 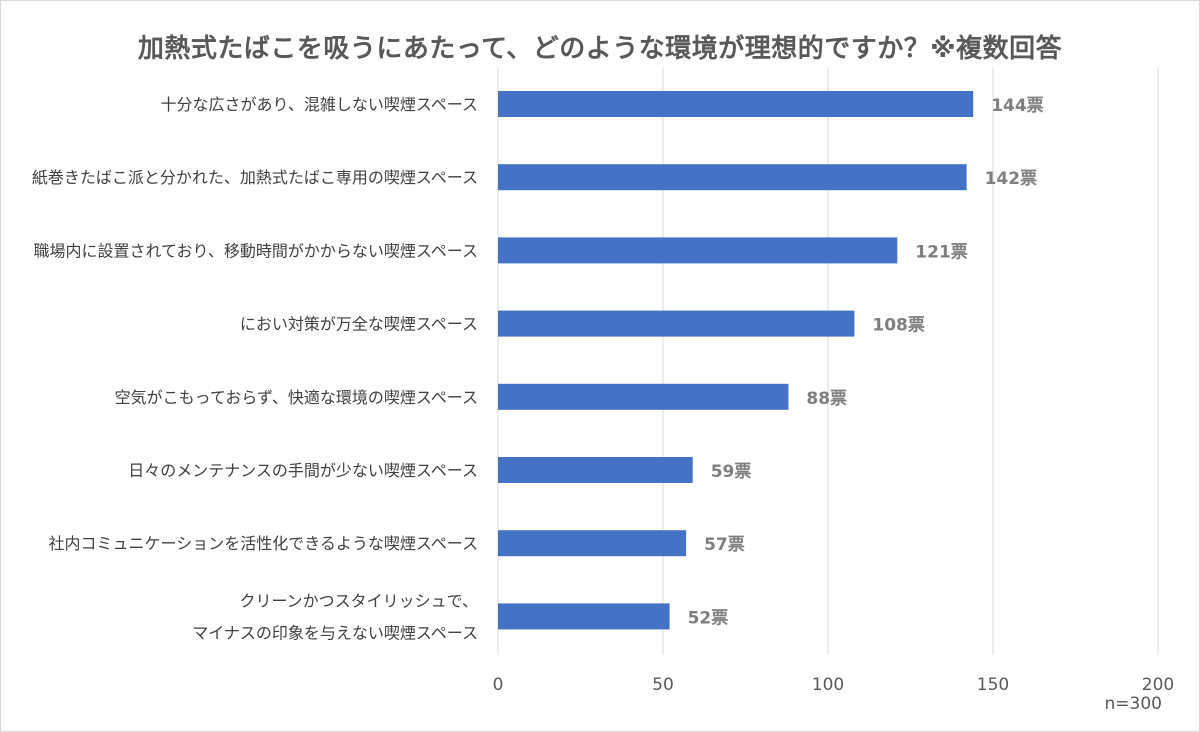 What do you see at coordinates (359, 324) in the screenshot?
I see `category-label: におい対策が万全な喫煙スペース` at bounding box center [359, 324].